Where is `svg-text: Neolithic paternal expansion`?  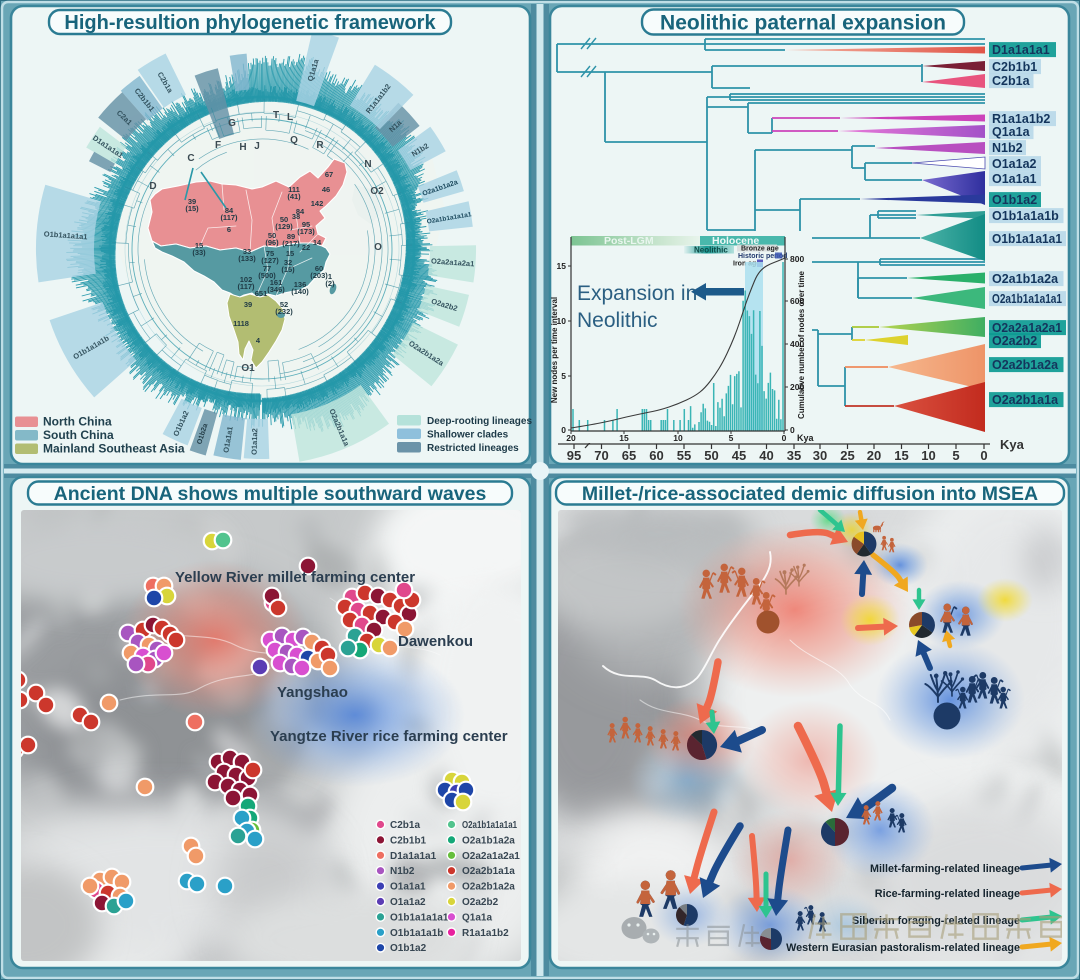 svg-text: Neolithic paternal expansion is located at coordinates (803, 23).